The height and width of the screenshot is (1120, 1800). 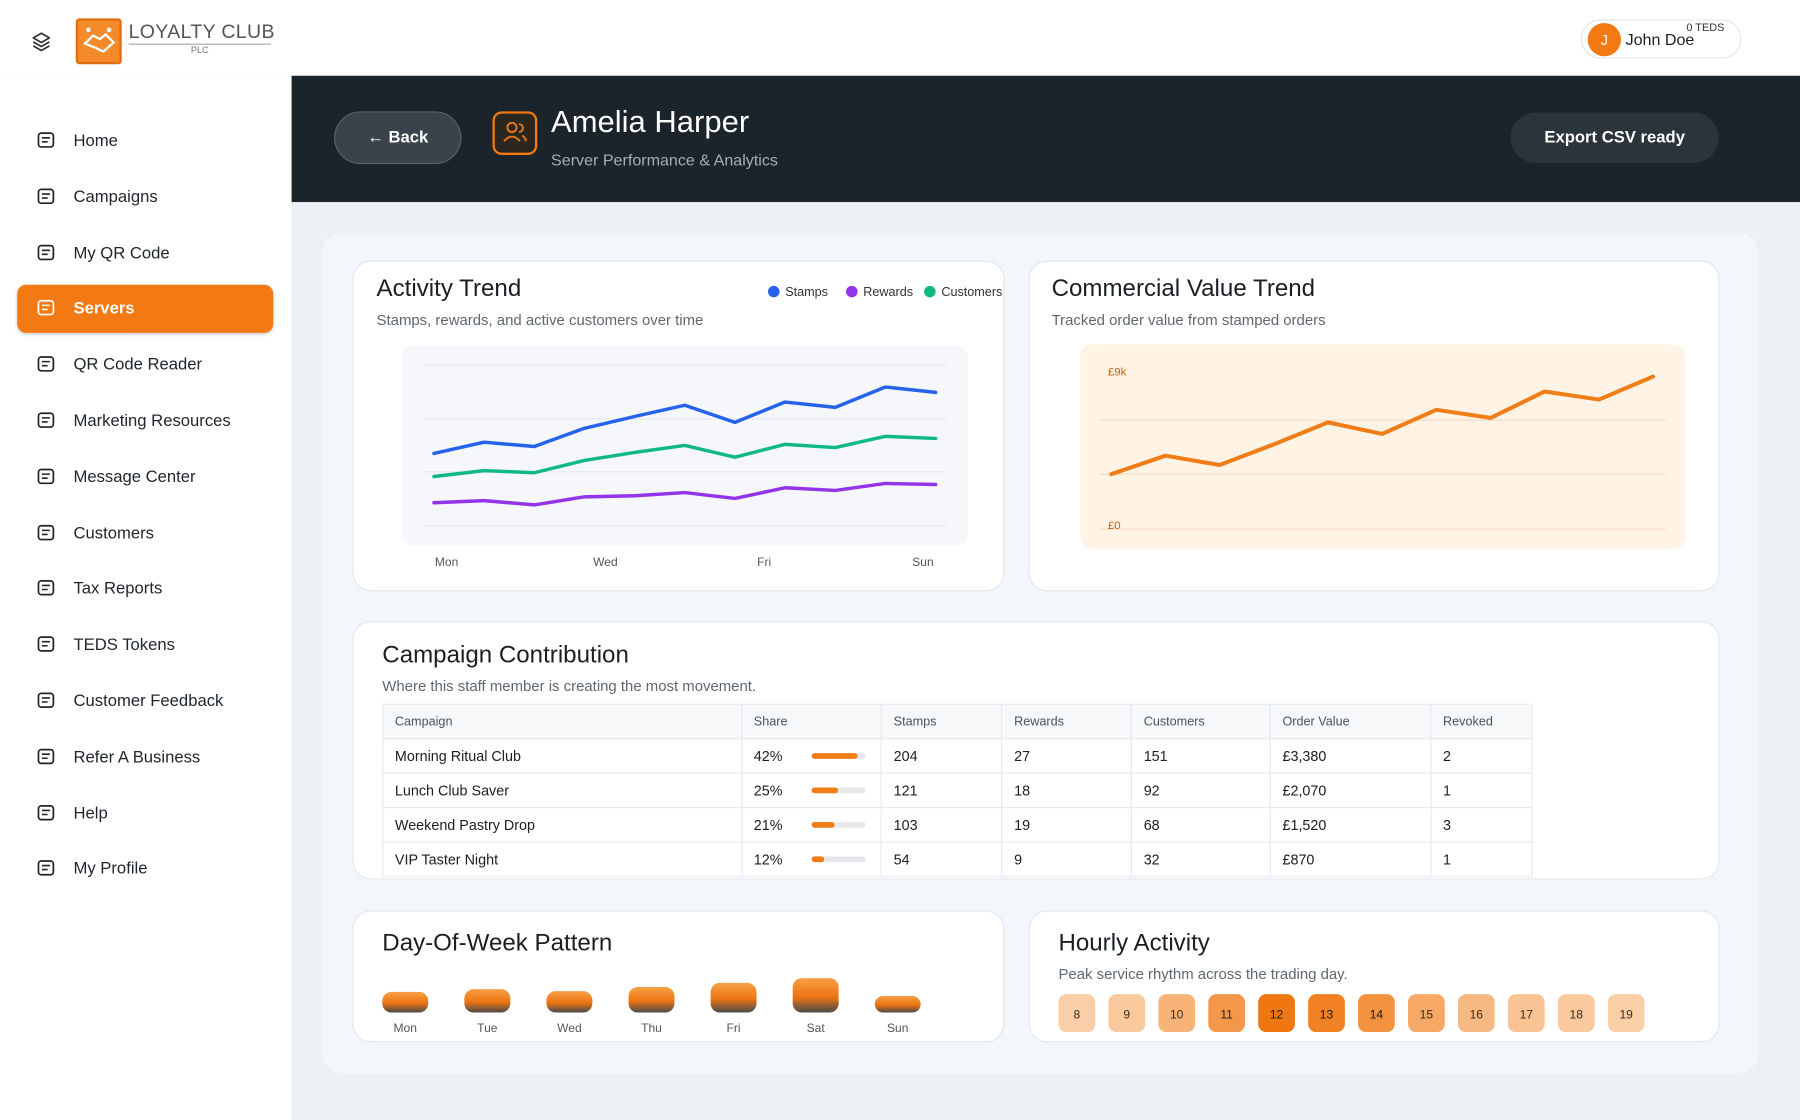 I want to click on cell: 19, so click(x=1067, y=825).